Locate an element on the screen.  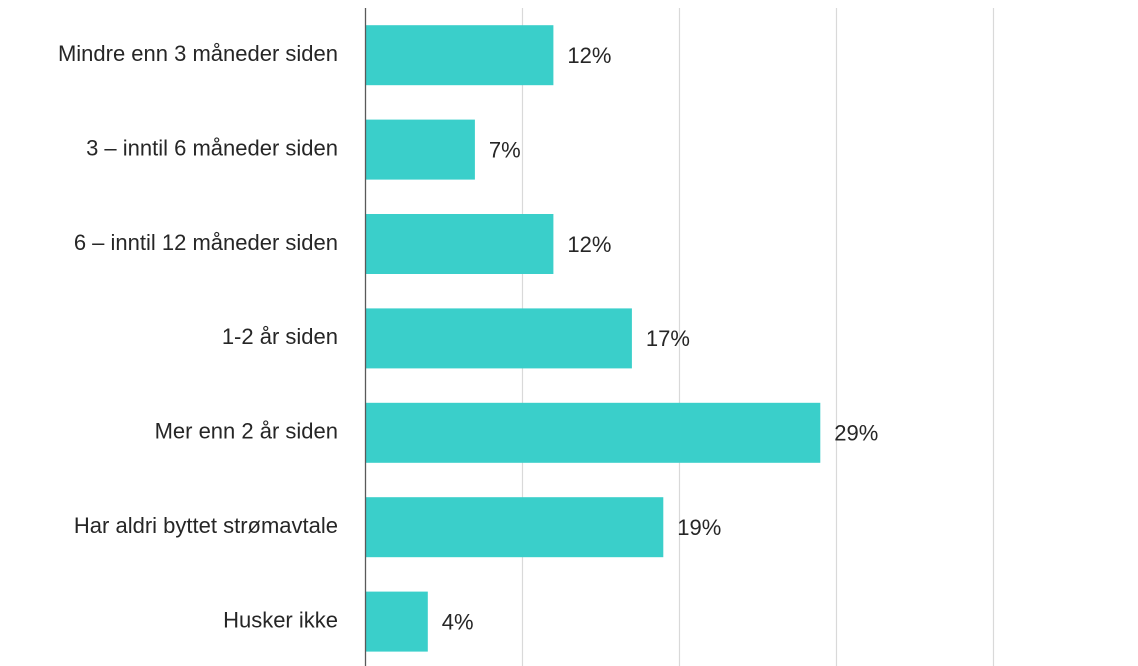
data-label: 17% is located at coordinates (668, 338).